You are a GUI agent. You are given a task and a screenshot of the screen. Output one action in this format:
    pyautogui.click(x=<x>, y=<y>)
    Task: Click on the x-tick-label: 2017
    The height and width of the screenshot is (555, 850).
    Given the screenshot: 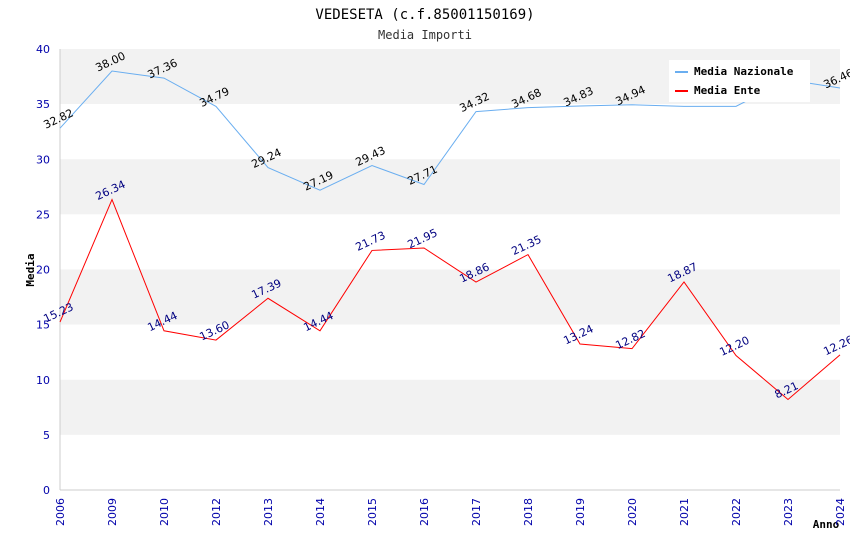 What is the action you would take?
    pyautogui.click(x=476, y=512)
    